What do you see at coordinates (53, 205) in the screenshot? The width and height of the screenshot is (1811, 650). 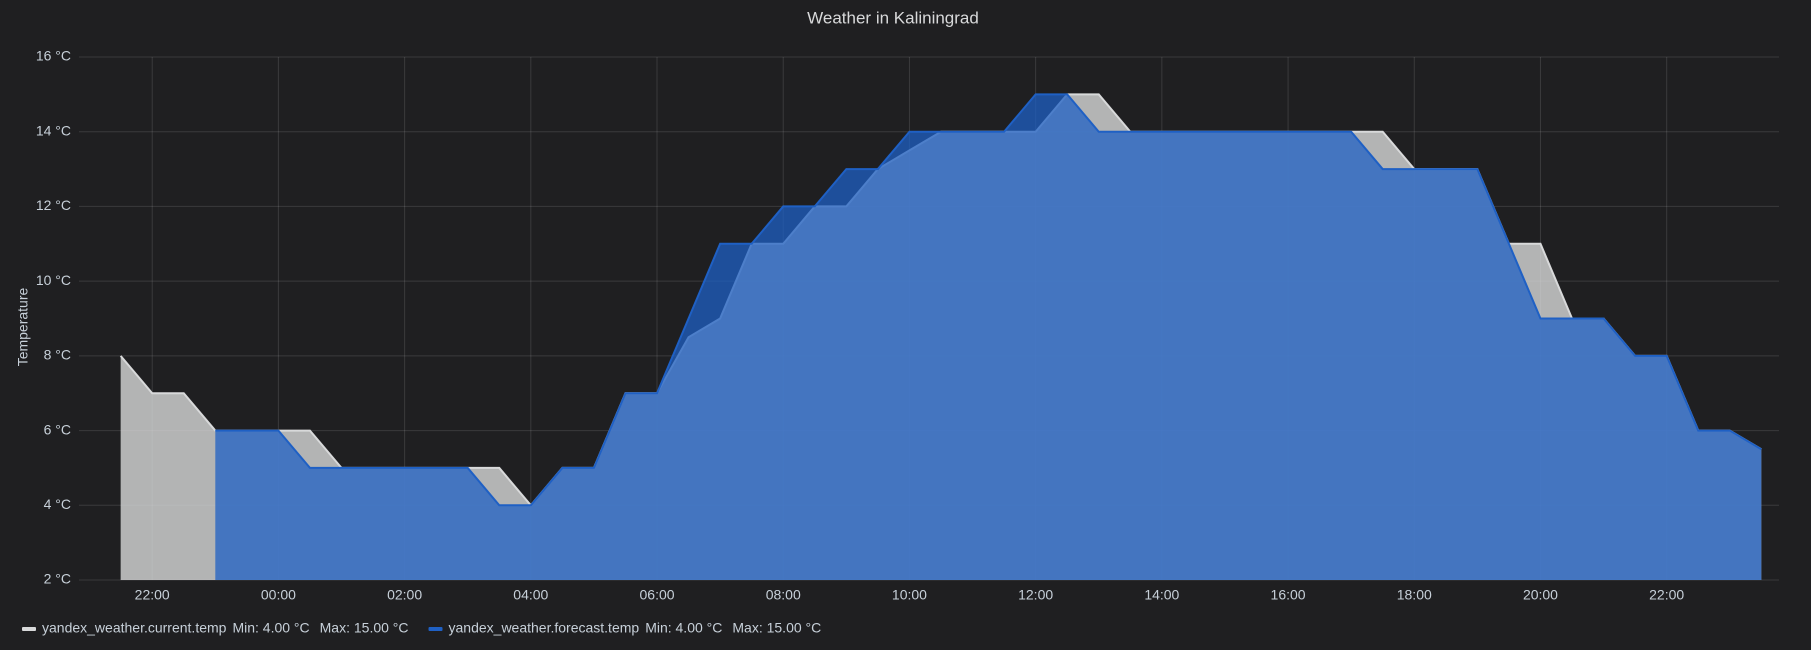 I see `y-tick-label: 12 °C` at bounding box center [53, 205].